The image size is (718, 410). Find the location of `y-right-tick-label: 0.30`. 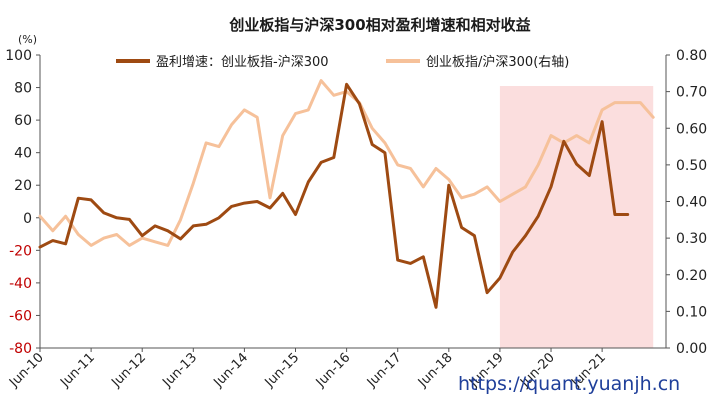

y-right-tick-label: 0.30 is located at coordinates (691, 239).